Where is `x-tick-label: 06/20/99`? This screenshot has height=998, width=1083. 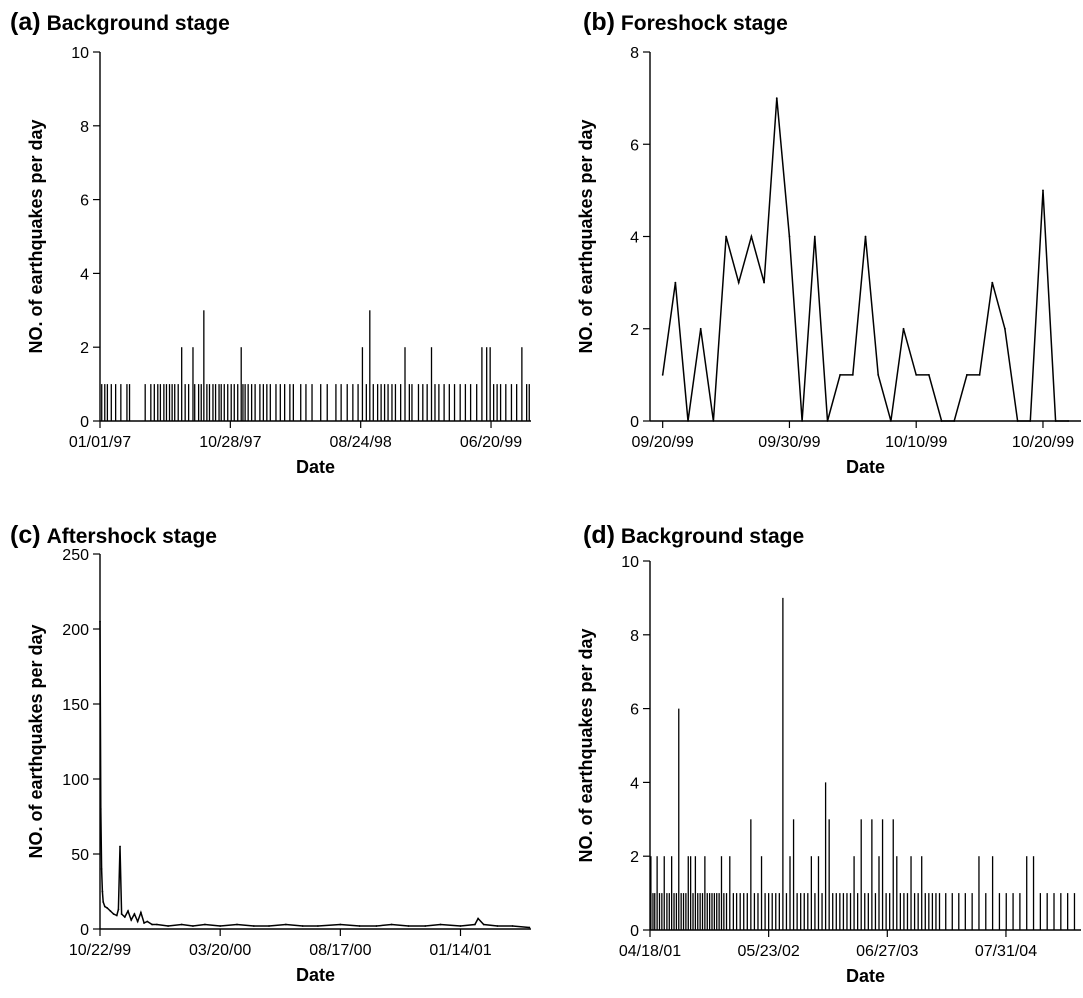
x-tick-label: 06/20/99 is located at coordinates (491, 442).